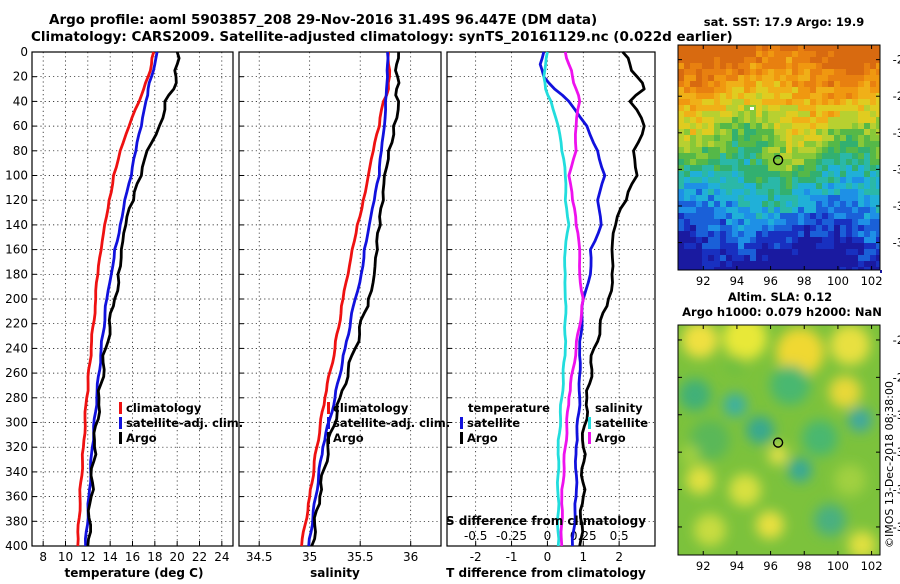  What do you see at coordinates (355, 299) in the screenshot?
I see `series-line-argo` at bounding box center [355, 299].